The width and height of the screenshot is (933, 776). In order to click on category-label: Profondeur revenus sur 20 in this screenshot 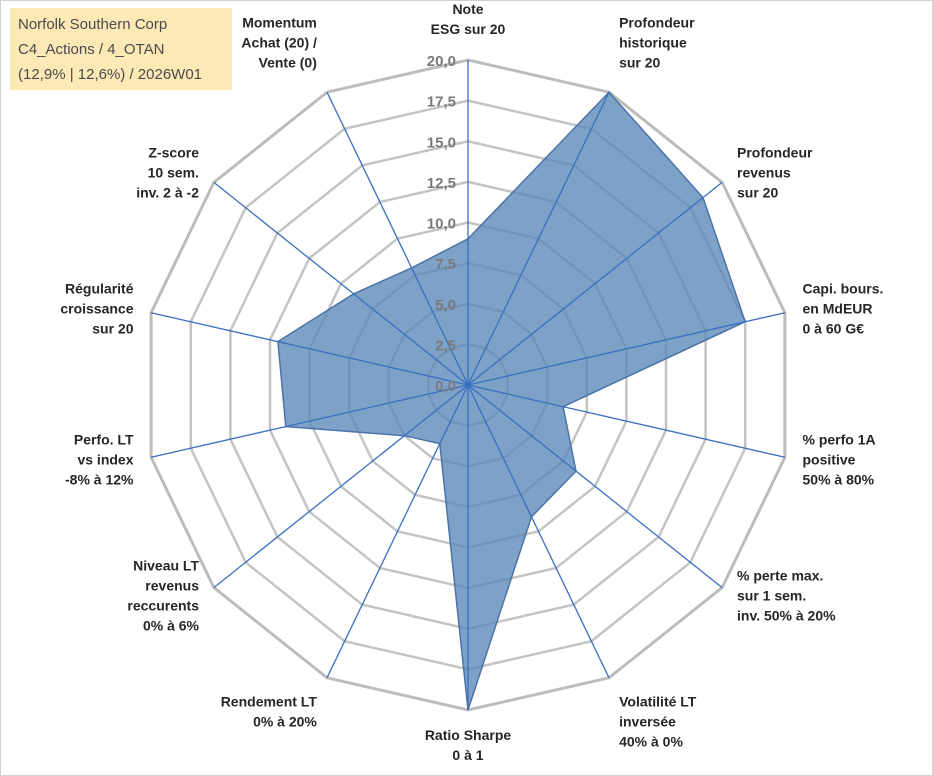, I will do `click(775, 173)`.